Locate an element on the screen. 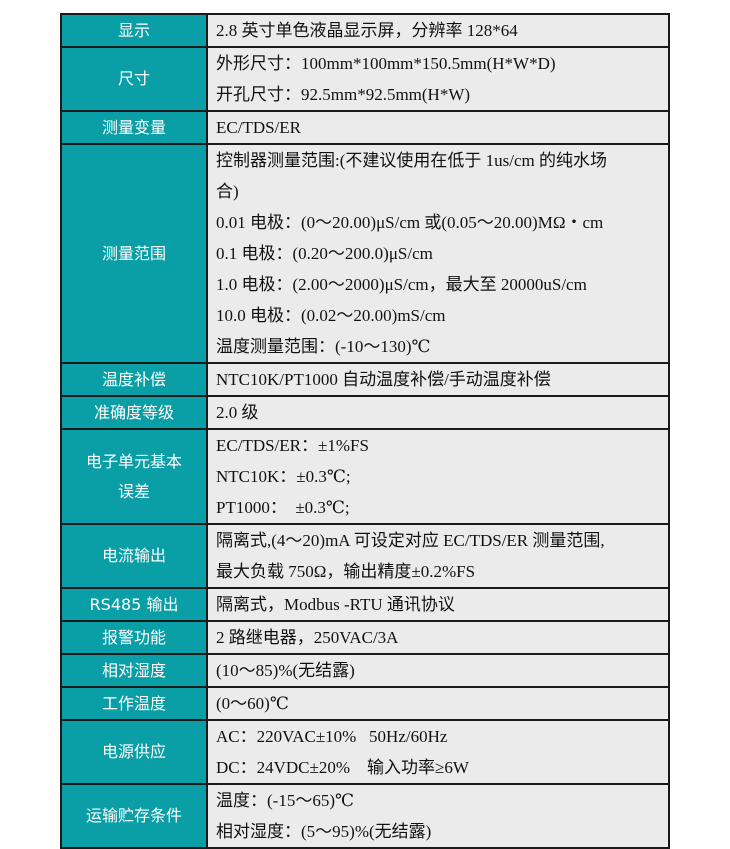  spec-value-line: EC/TDS/ER：±1%FS is located at coordinates (292, 445).